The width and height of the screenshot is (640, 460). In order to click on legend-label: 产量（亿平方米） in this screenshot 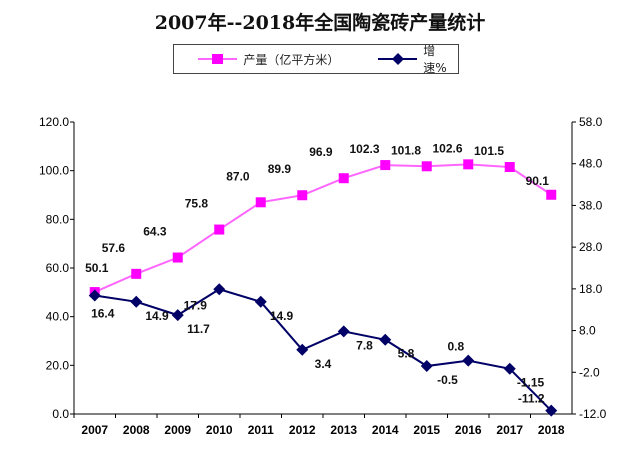, I will do `click(291, 59)`.